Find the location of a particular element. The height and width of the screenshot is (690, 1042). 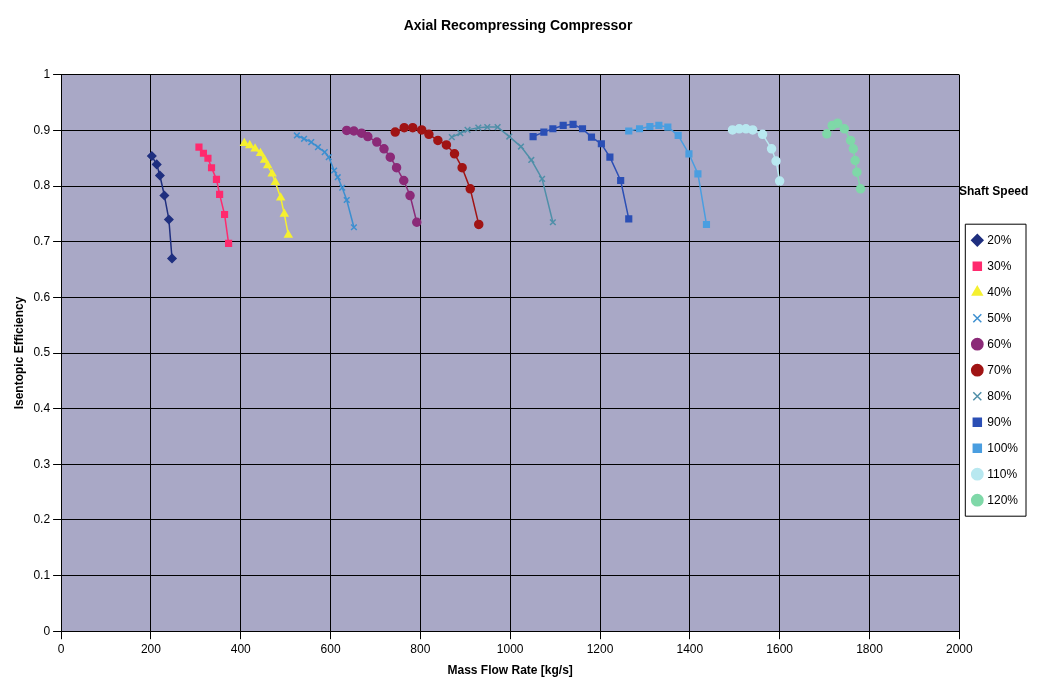

x-tick-label: 1800 is located at coordinates (870, 648).